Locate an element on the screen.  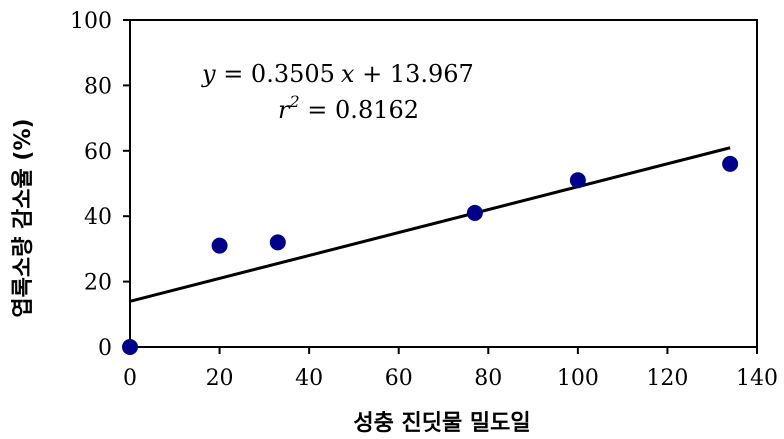
y-axis: 0 20 40 60 80 100 is located at coordinates (100, 185).